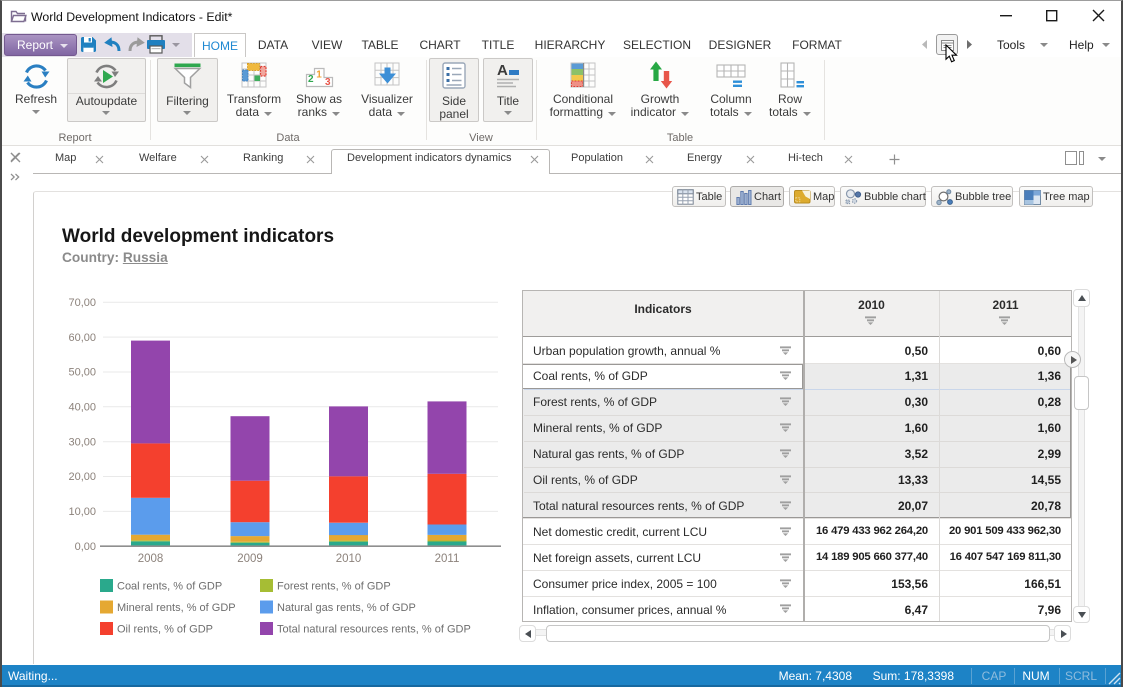  I want to click on svg-text: 3, so click(328, 82).